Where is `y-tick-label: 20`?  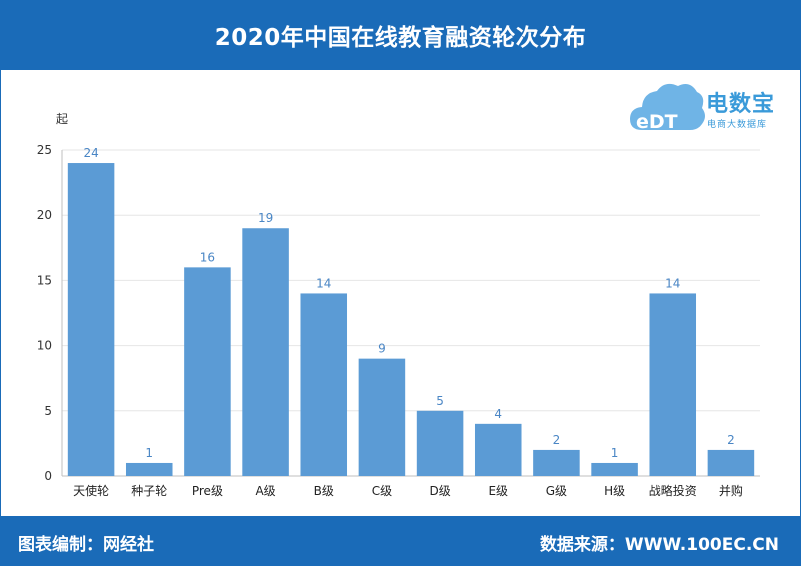
y-tick-label: 20 is located at coordinates (44, 215).